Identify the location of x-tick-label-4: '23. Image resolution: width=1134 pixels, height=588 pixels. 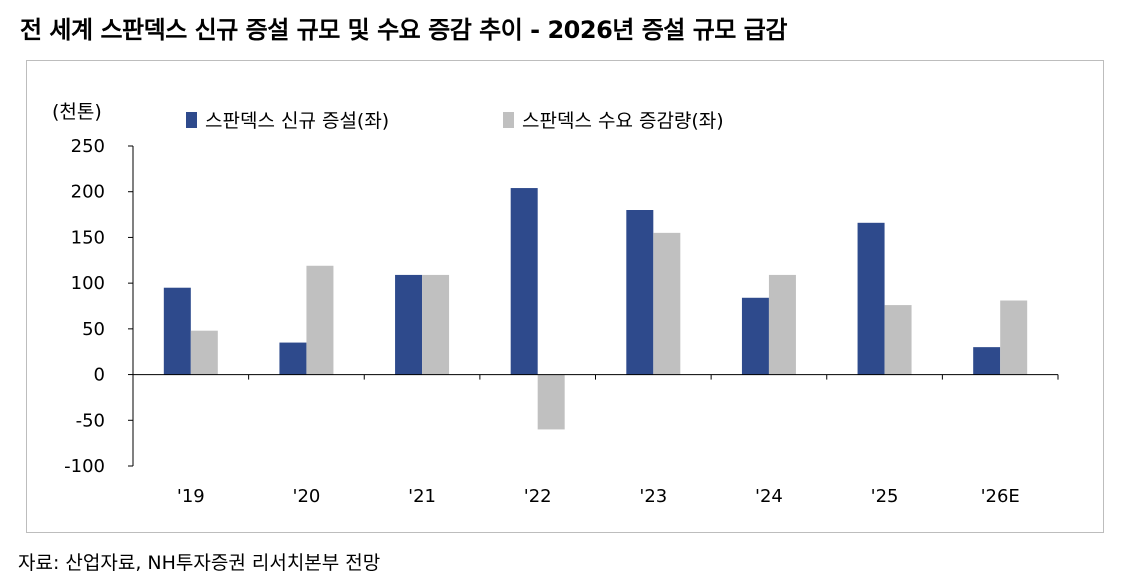
(653, 496).